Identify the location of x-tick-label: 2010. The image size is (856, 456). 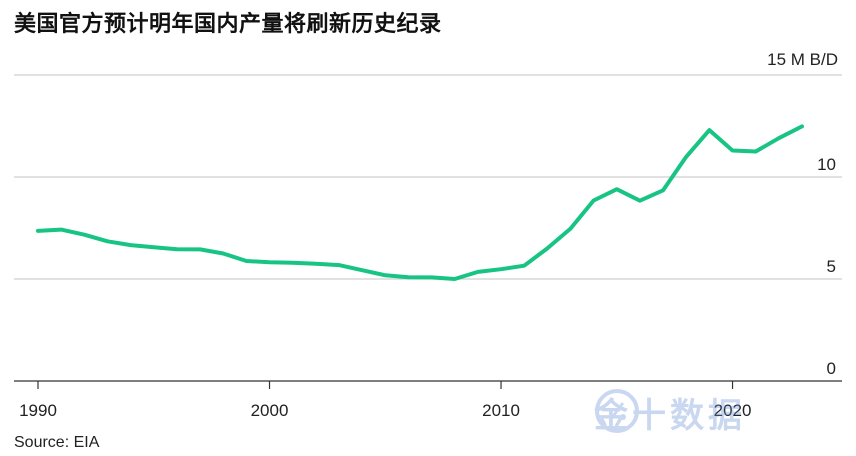
(501, 410).